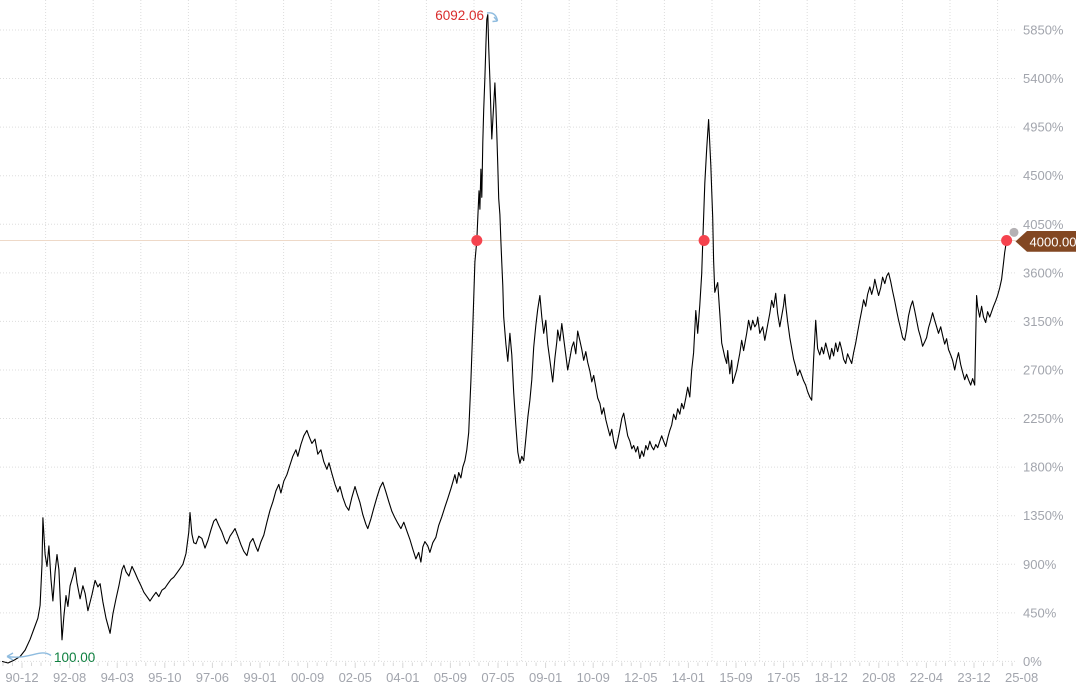 The image size is (1076, 691). I want to click on y-axis-label: 0%, so click(1032, 661).